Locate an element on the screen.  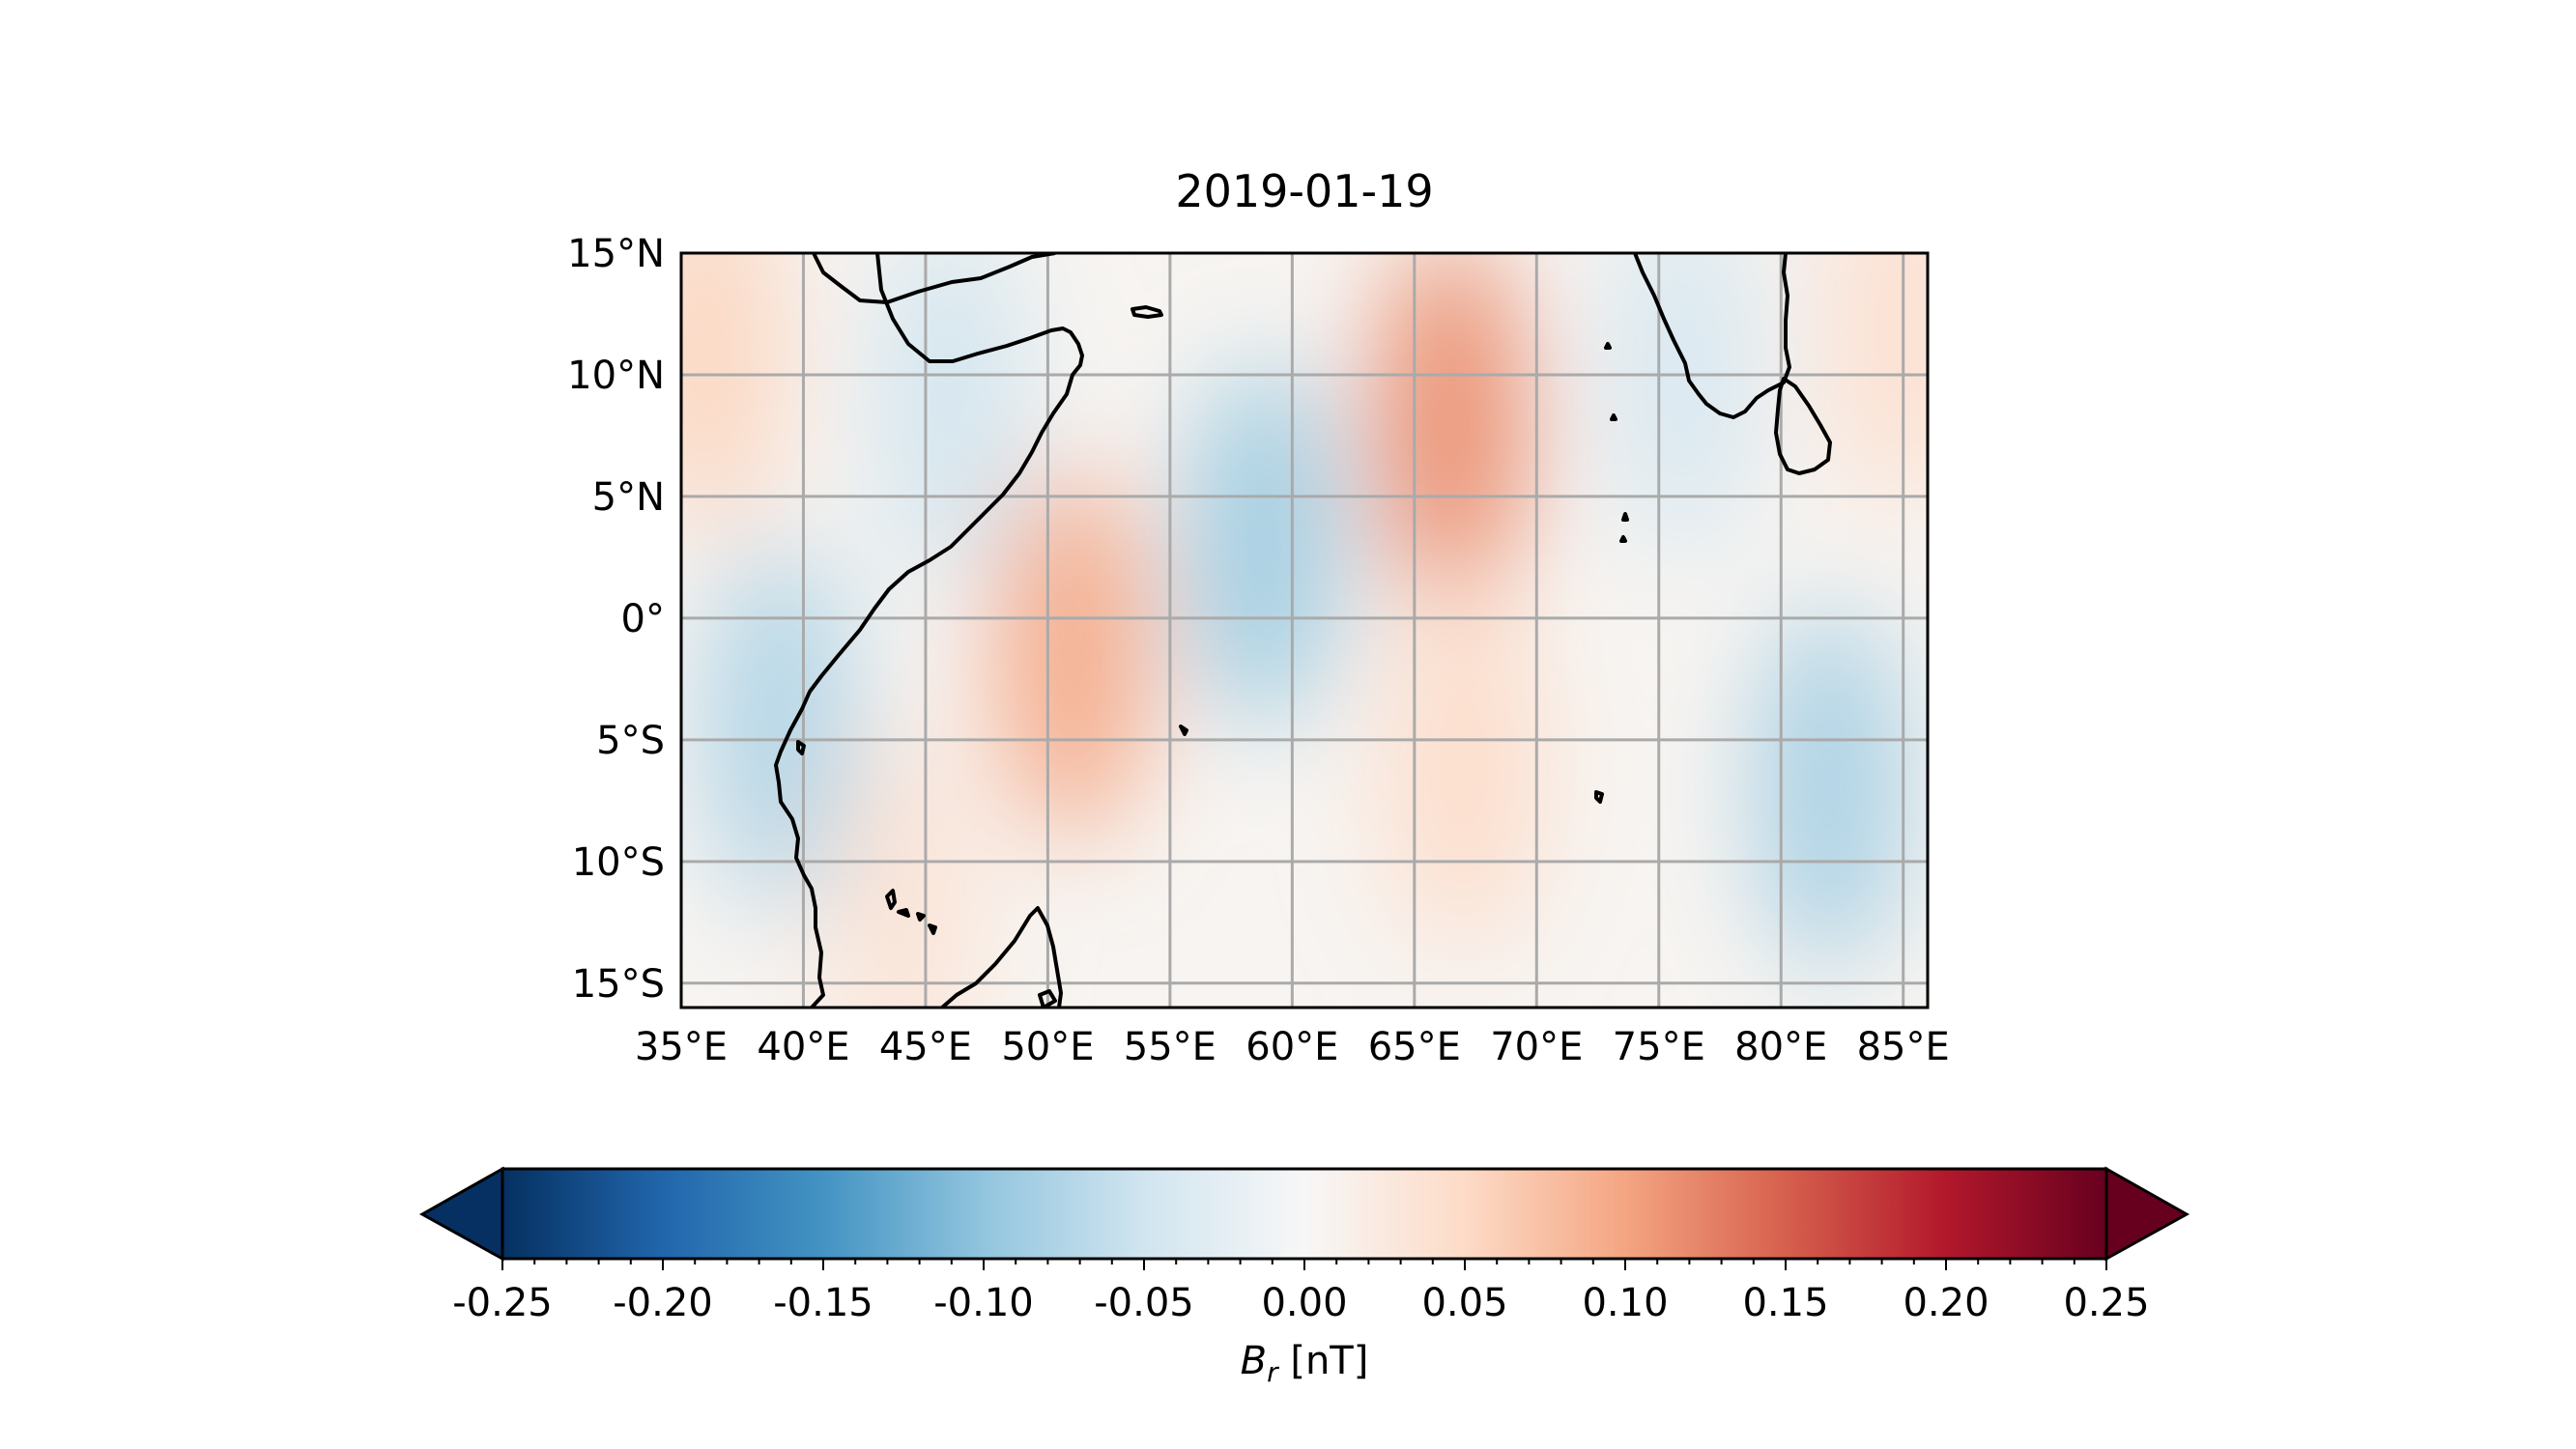
colorbar-gradient is located at coordinates (1305, 1214).